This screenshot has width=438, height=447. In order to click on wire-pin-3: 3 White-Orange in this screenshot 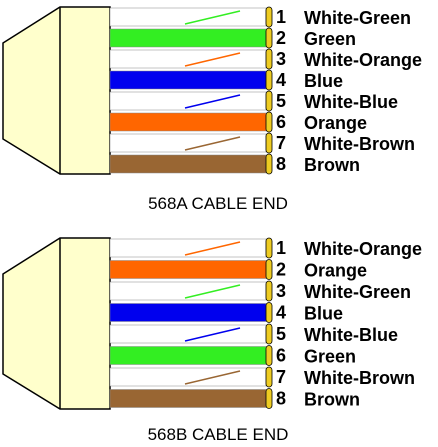, I will do `click(265, 59)`.